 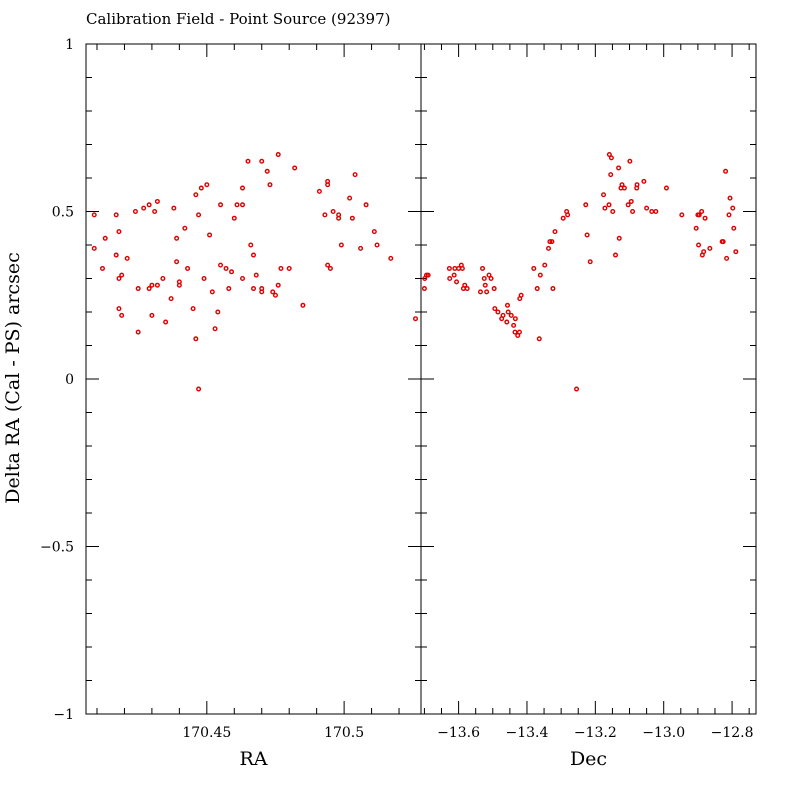 What do you see at coordinates (63, 715) in the screenshot?
I see `y-tick-label: −1` at bounding box center [63, 715].